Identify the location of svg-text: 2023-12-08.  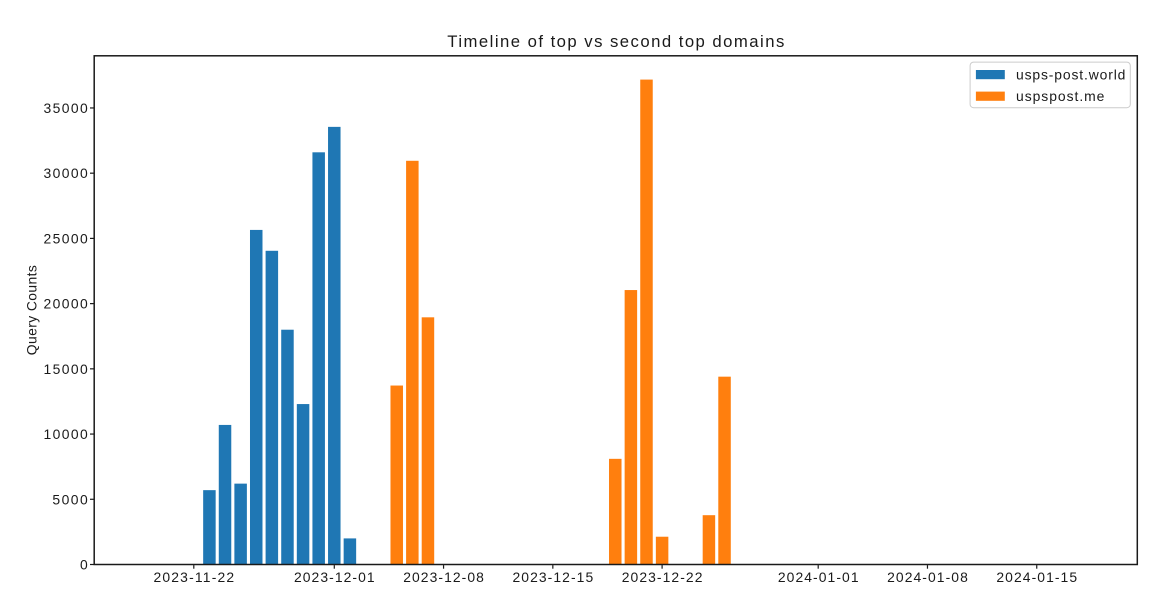
(443, 577).